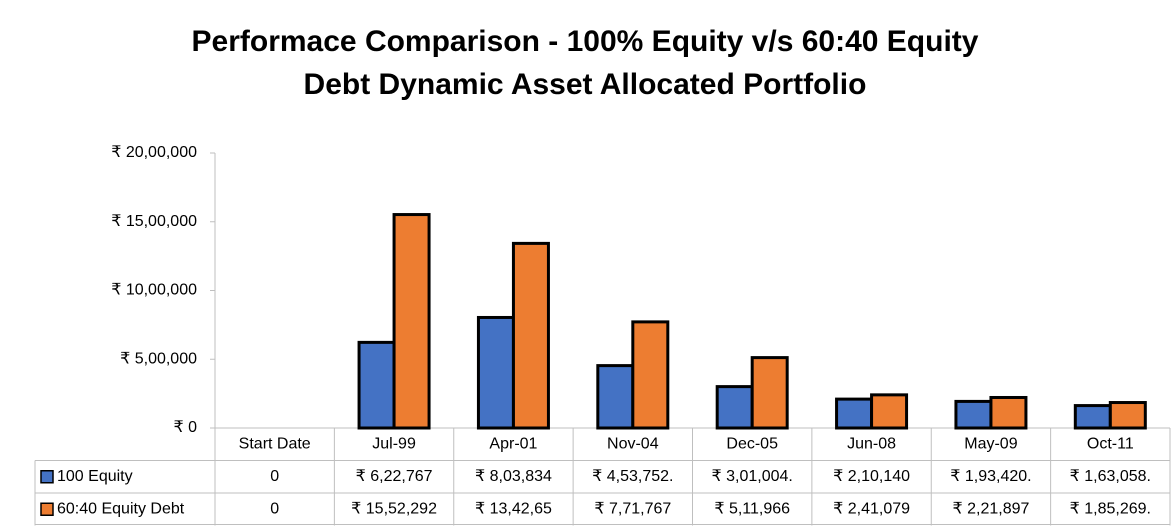 The image size is (1171, 526). What do you see at coordinates (871, 508) in the screenshot?
I see `table-cell: ₹ 2,41,079` at bounding box center [871, 508].